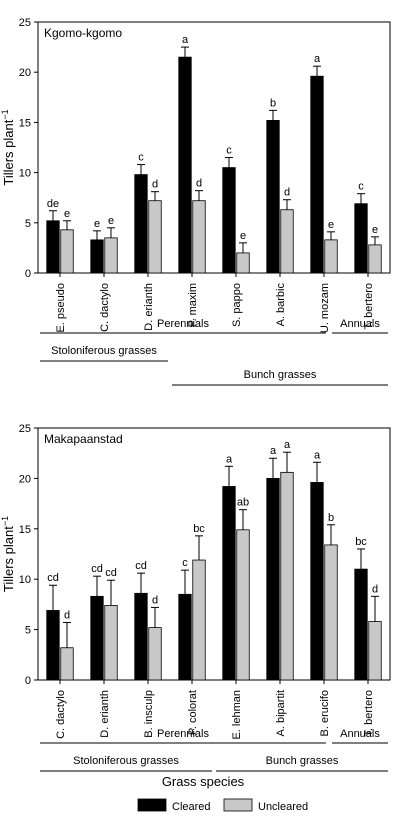 The height and width of the screenshot is (833, 405). What do you see at coordinates (203, 781) in the screenshot?
I see `x-axis-label: Grass species` at bounding box center [203, 781].